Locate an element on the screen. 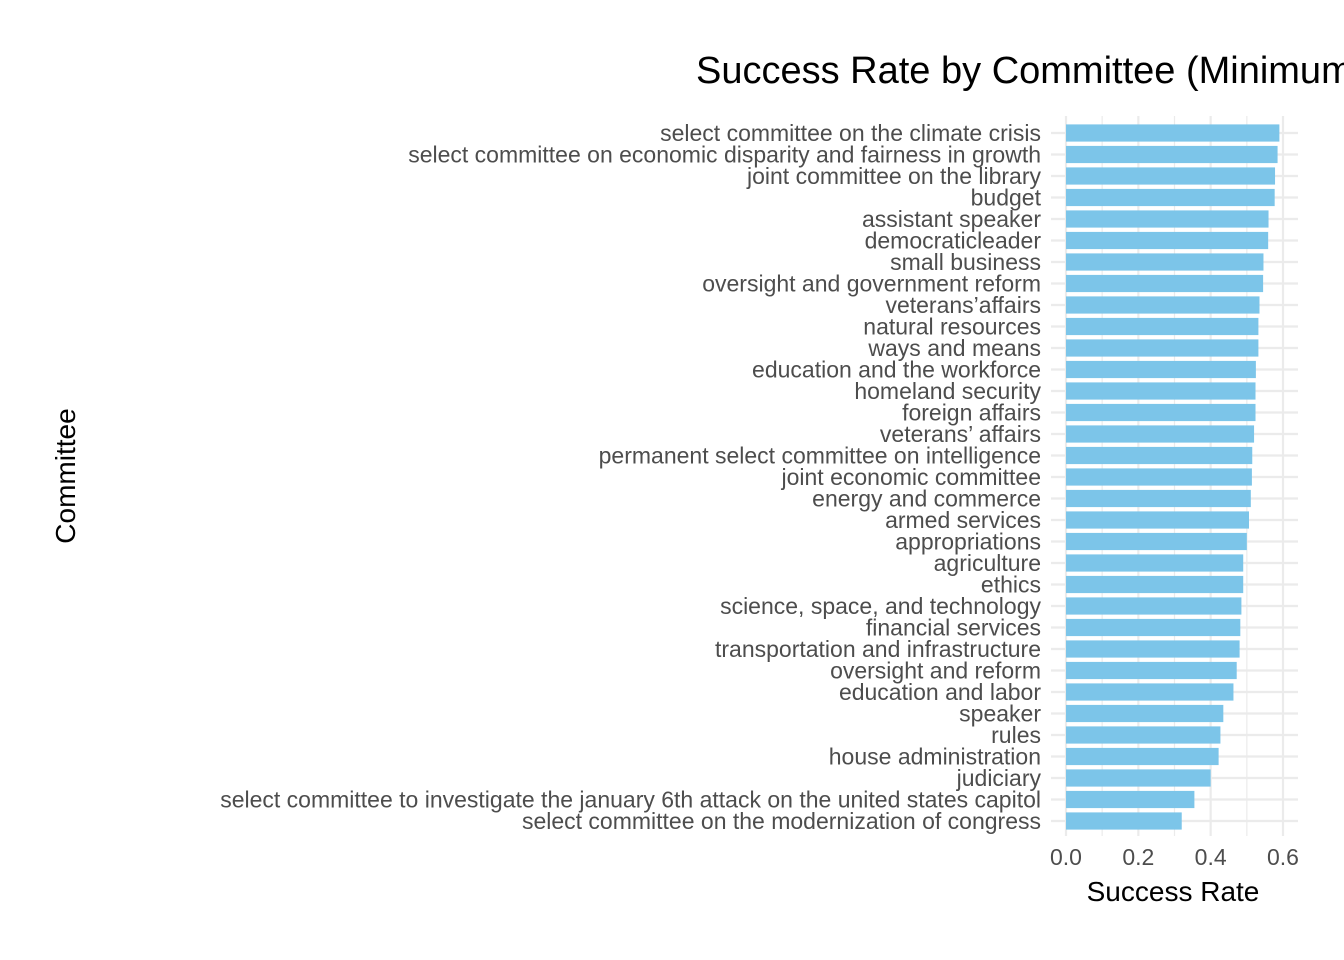 The width and height of the screenshot is (1344, 960). y-tick-label: rules is located at coordinates (1016, 735).